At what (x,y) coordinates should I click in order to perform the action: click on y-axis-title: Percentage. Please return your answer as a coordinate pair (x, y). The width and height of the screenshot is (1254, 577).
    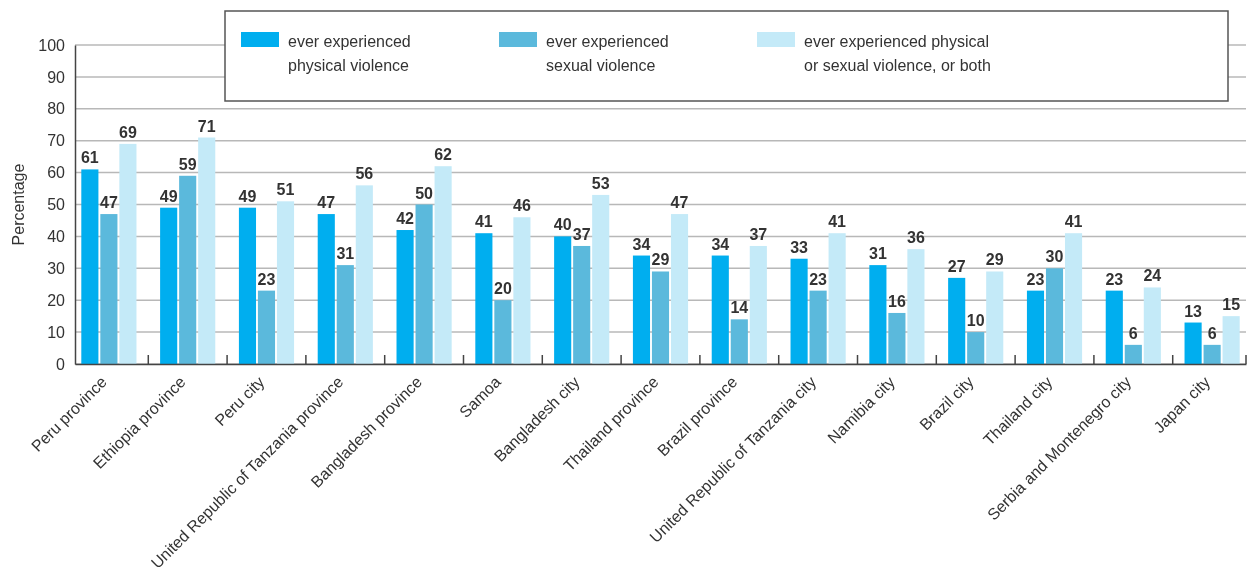
    Looking at the image, I should click on (18, 204).